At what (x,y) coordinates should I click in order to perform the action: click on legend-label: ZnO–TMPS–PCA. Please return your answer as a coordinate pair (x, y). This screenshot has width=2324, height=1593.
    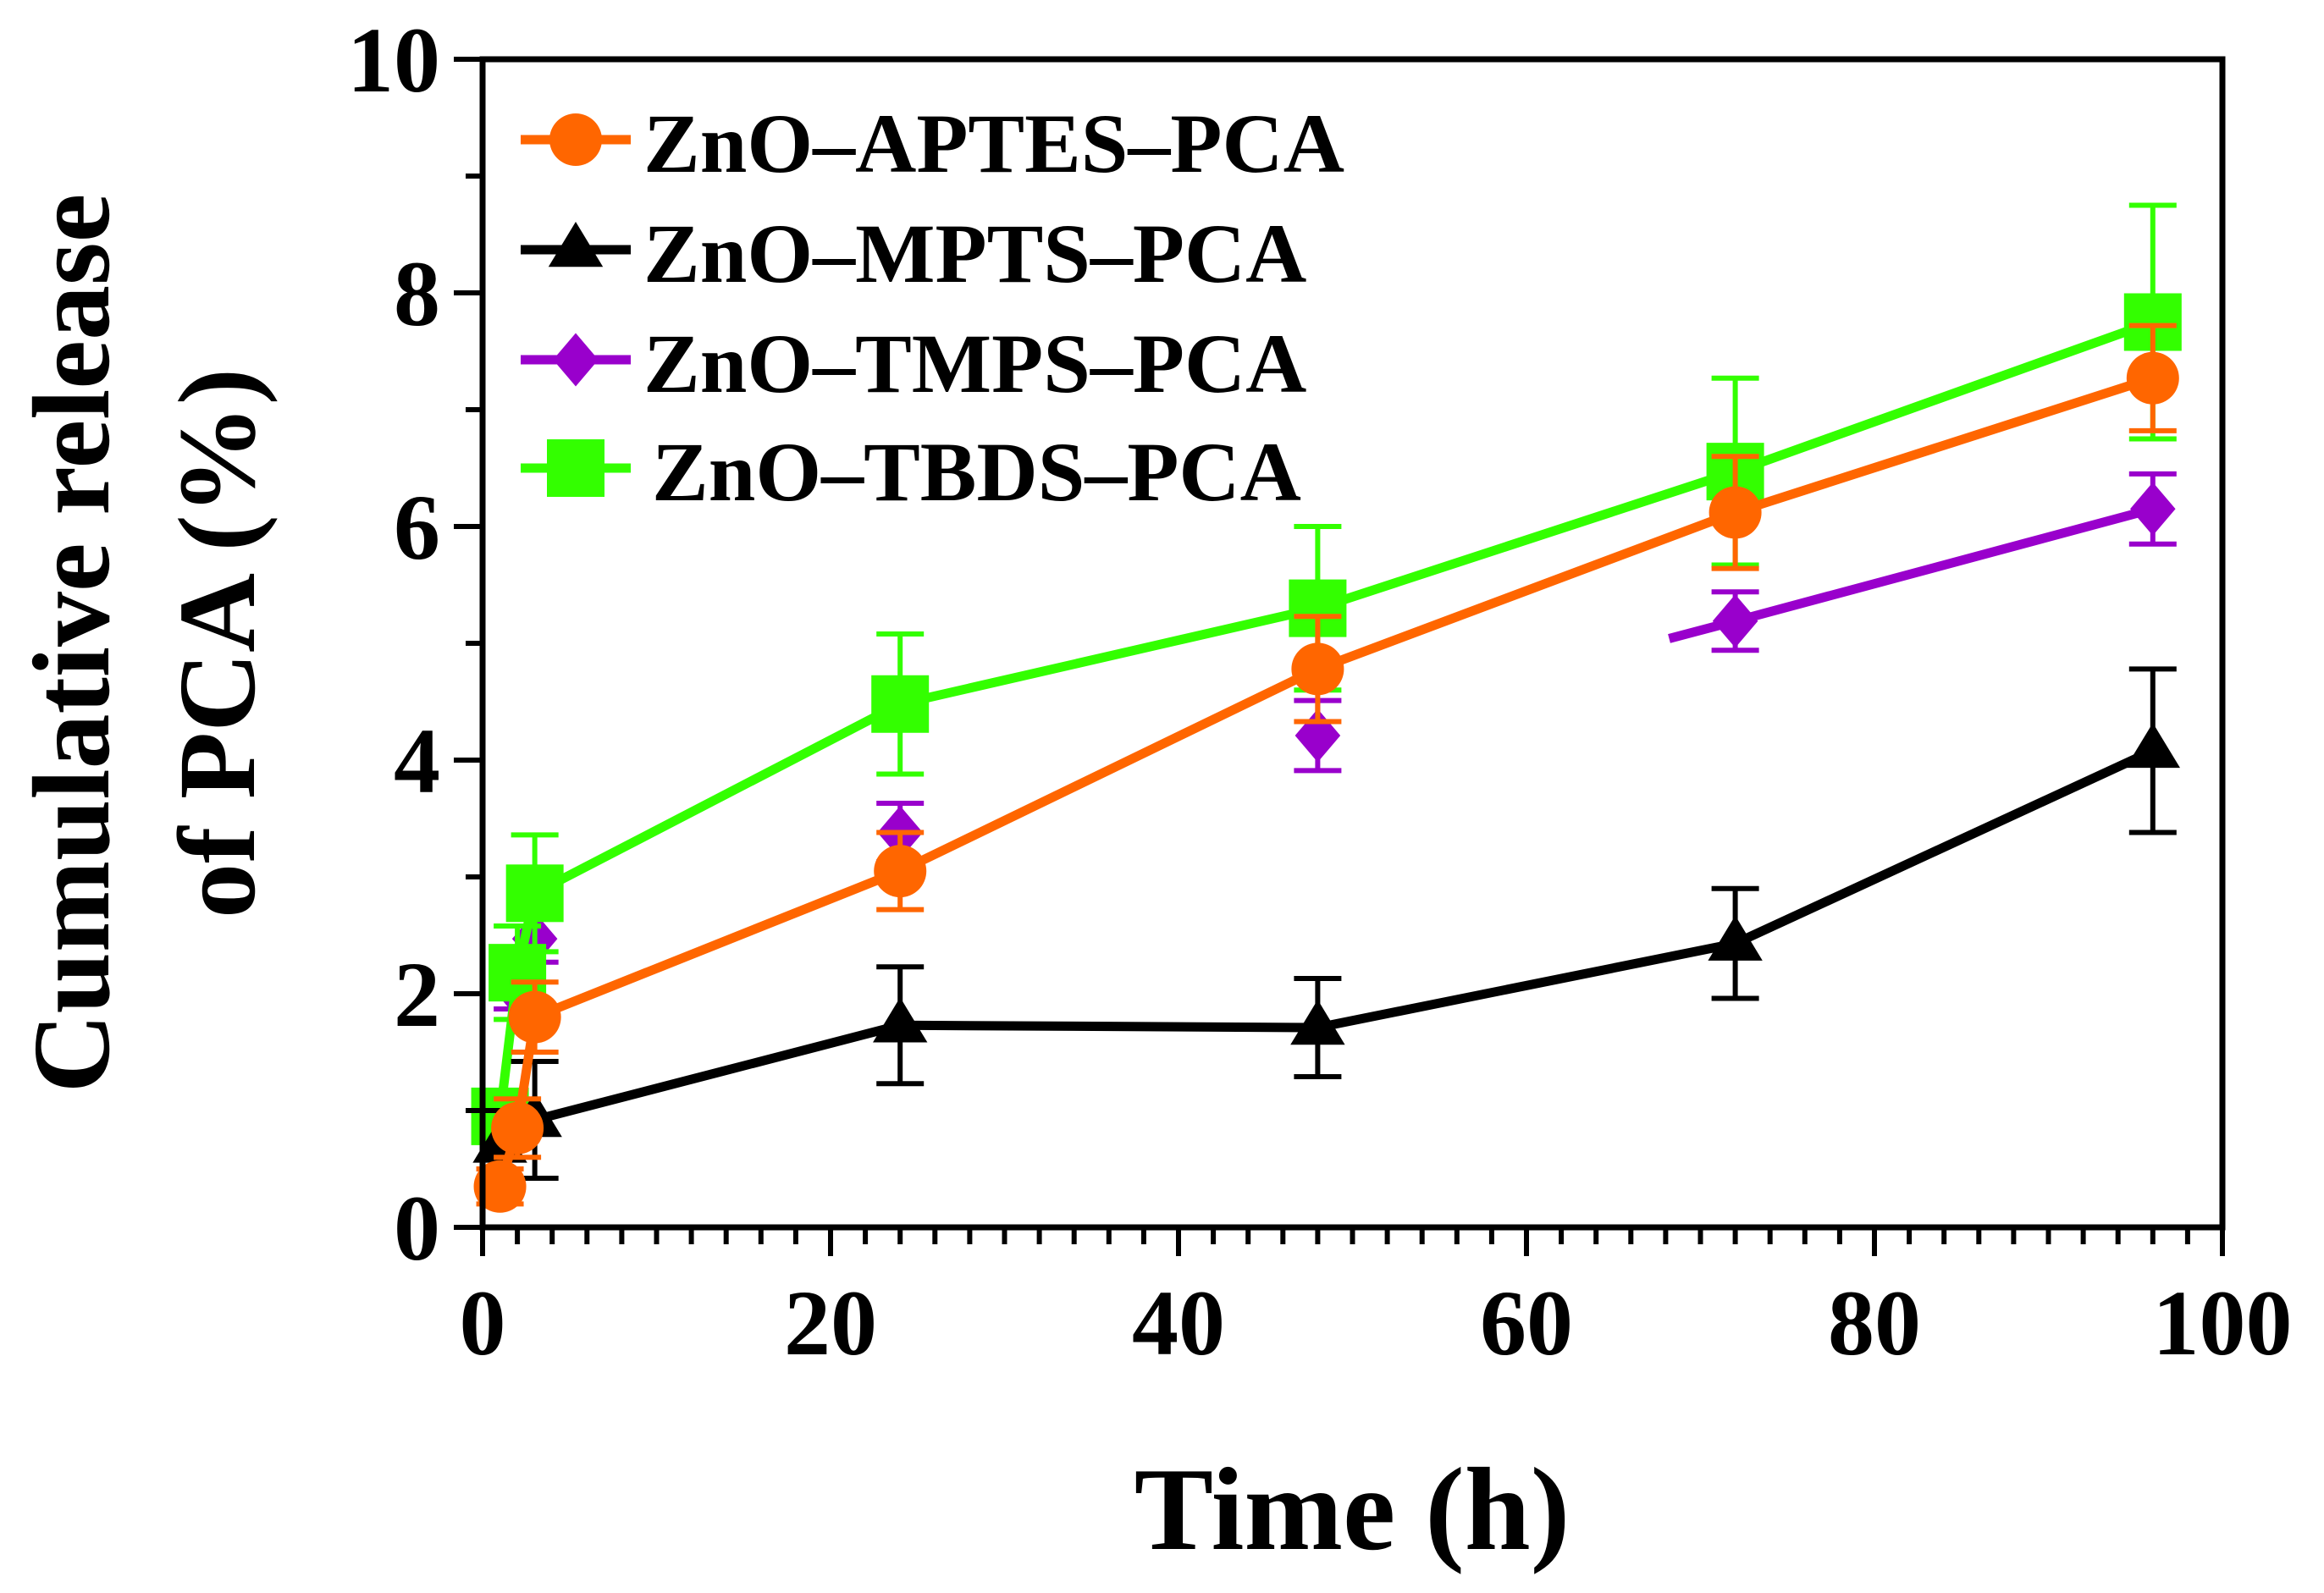
    Looking at the image, I should click on (975, 364).